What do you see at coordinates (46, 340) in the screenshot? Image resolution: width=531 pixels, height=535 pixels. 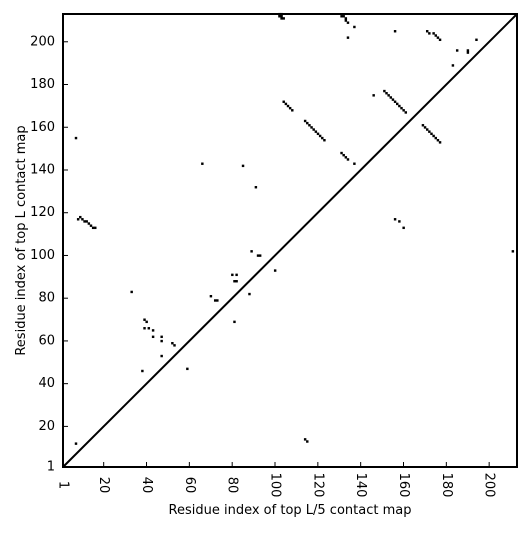 I see `y-tick-label: 60` at bounding box center [46, 340].